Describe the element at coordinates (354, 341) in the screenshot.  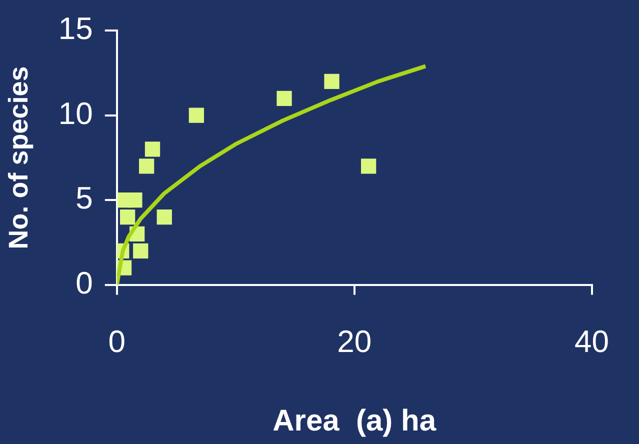
I see `x-tick-label: 20` at that location.